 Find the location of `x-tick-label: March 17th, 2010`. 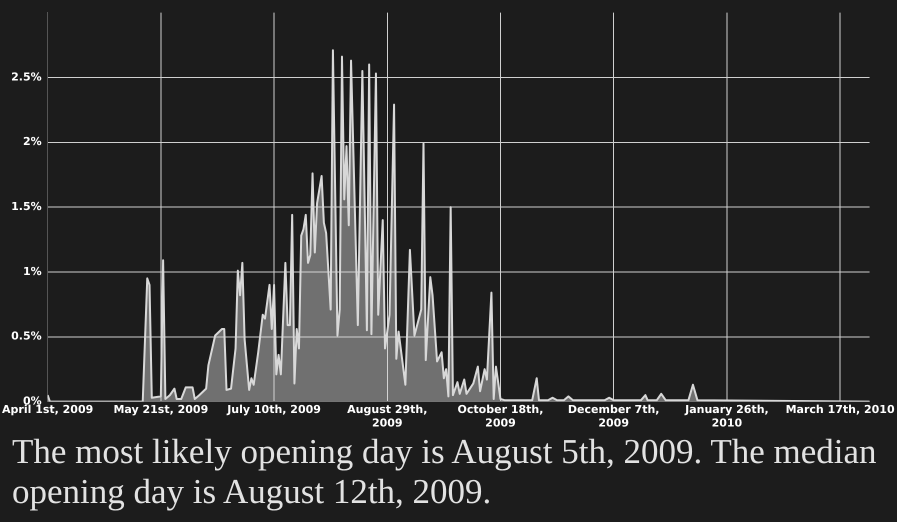

x-tick-label: March 17th, 2010 is located at coordinates (840, 409).